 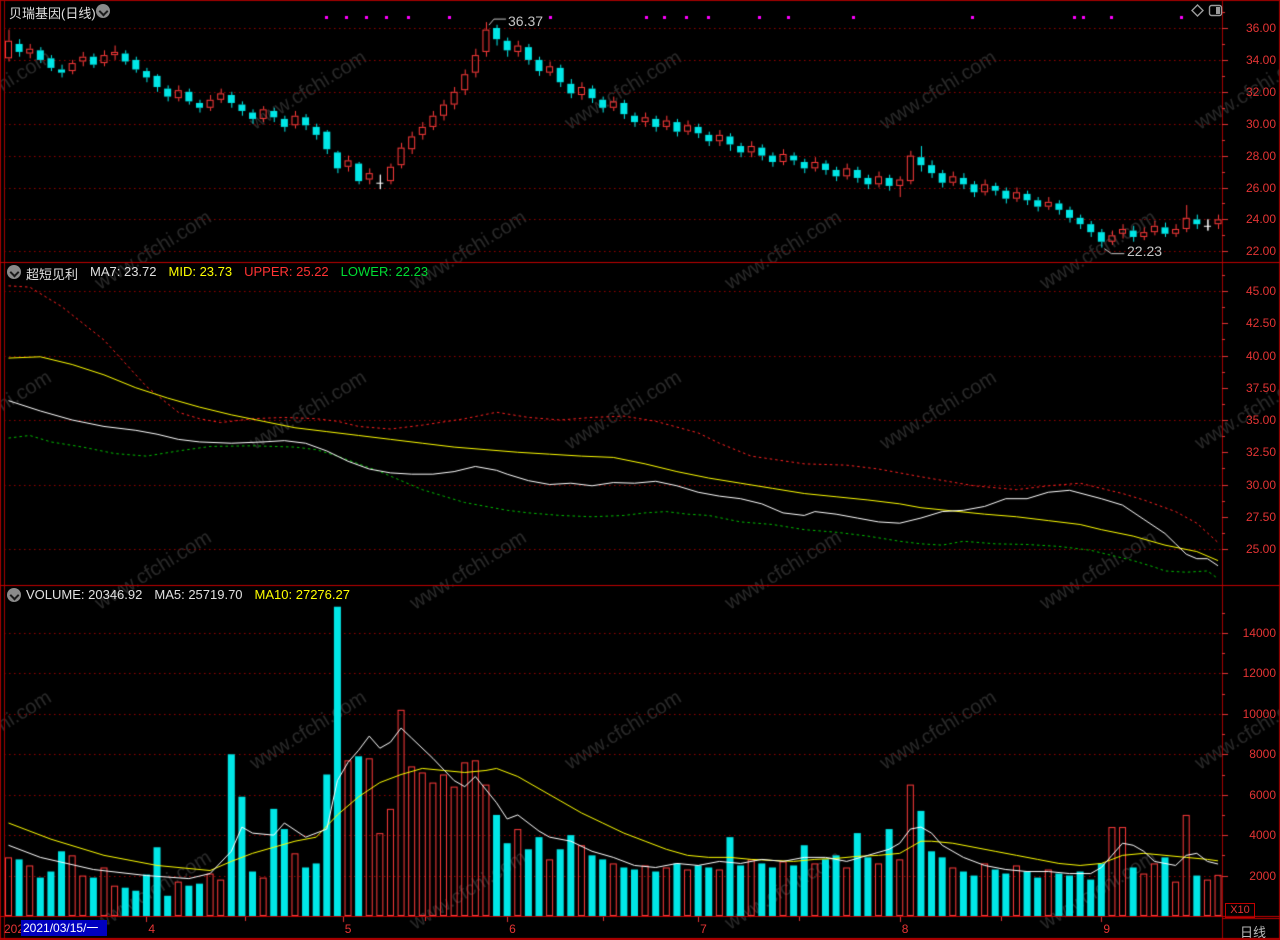 I want to click on volume-axis-label: 12000, so click(x=1259, y=673).